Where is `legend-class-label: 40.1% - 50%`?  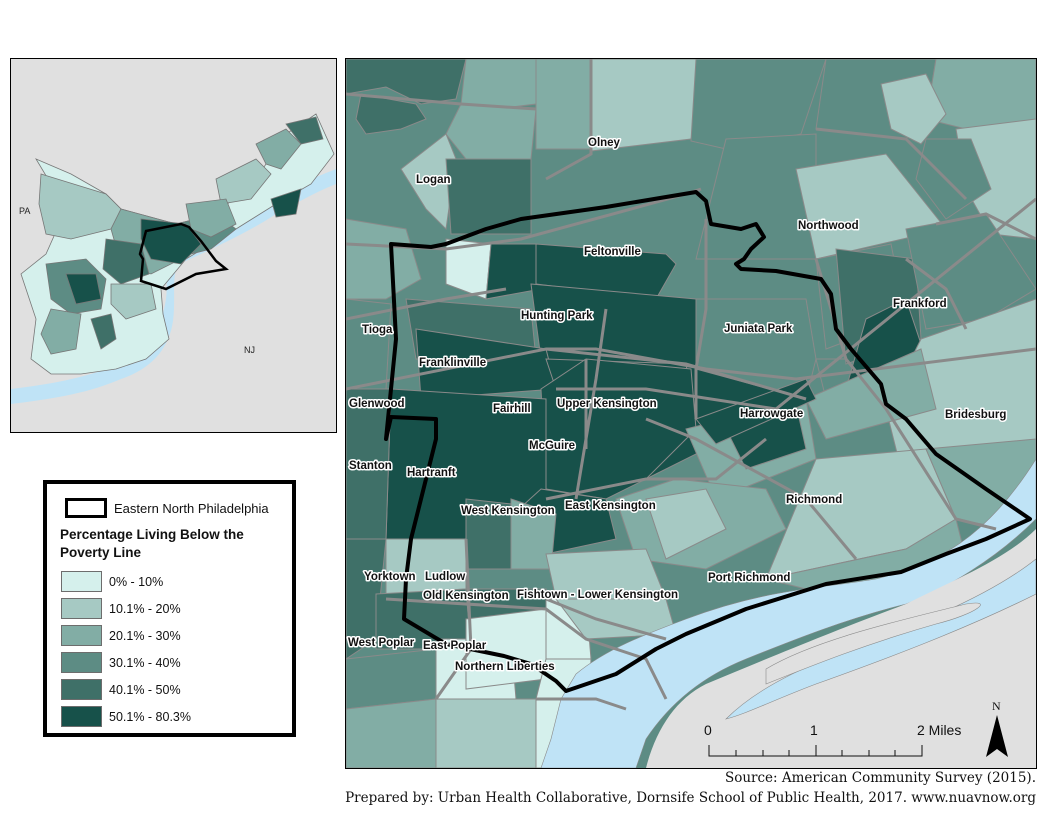 legend-class-label: 40.1% - 50% is located at coordinates (145, 689).